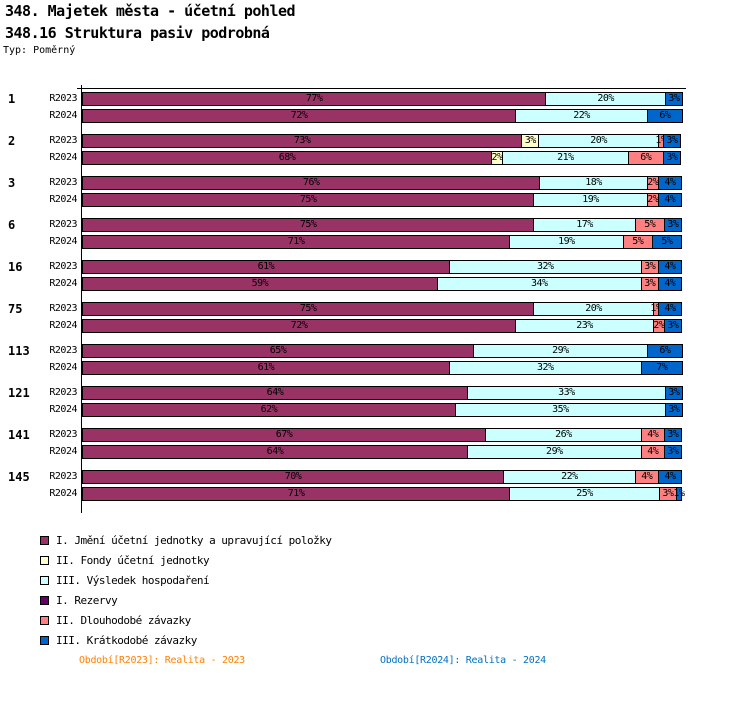 This screenshot has width=750, height=702. What do you see at coordinates (375, 284) in the screenshot?
I see `bar-row: R2024 59% 34% 3% 4%` at bounding box center [375, 284].